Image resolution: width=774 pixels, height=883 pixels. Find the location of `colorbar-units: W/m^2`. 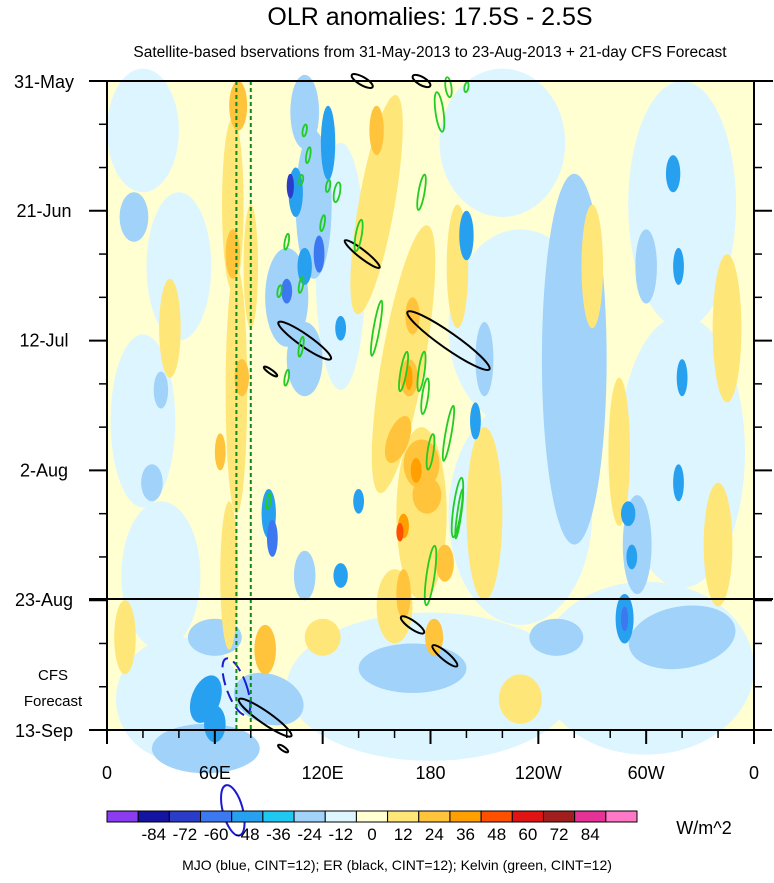

colorbar-units: W/m^2 is located at coordinates (703, 828).